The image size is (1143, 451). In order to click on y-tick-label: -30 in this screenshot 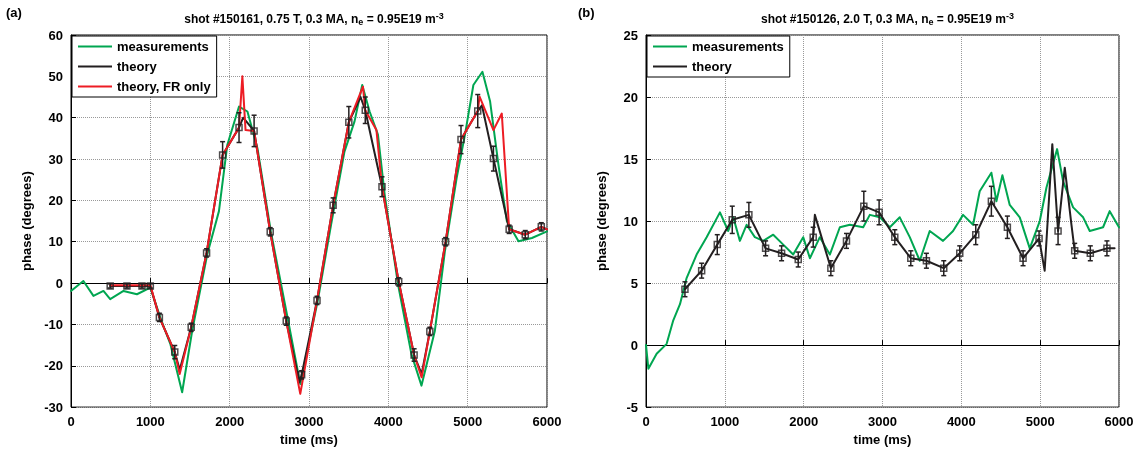, I will do `click(53, 407)`.